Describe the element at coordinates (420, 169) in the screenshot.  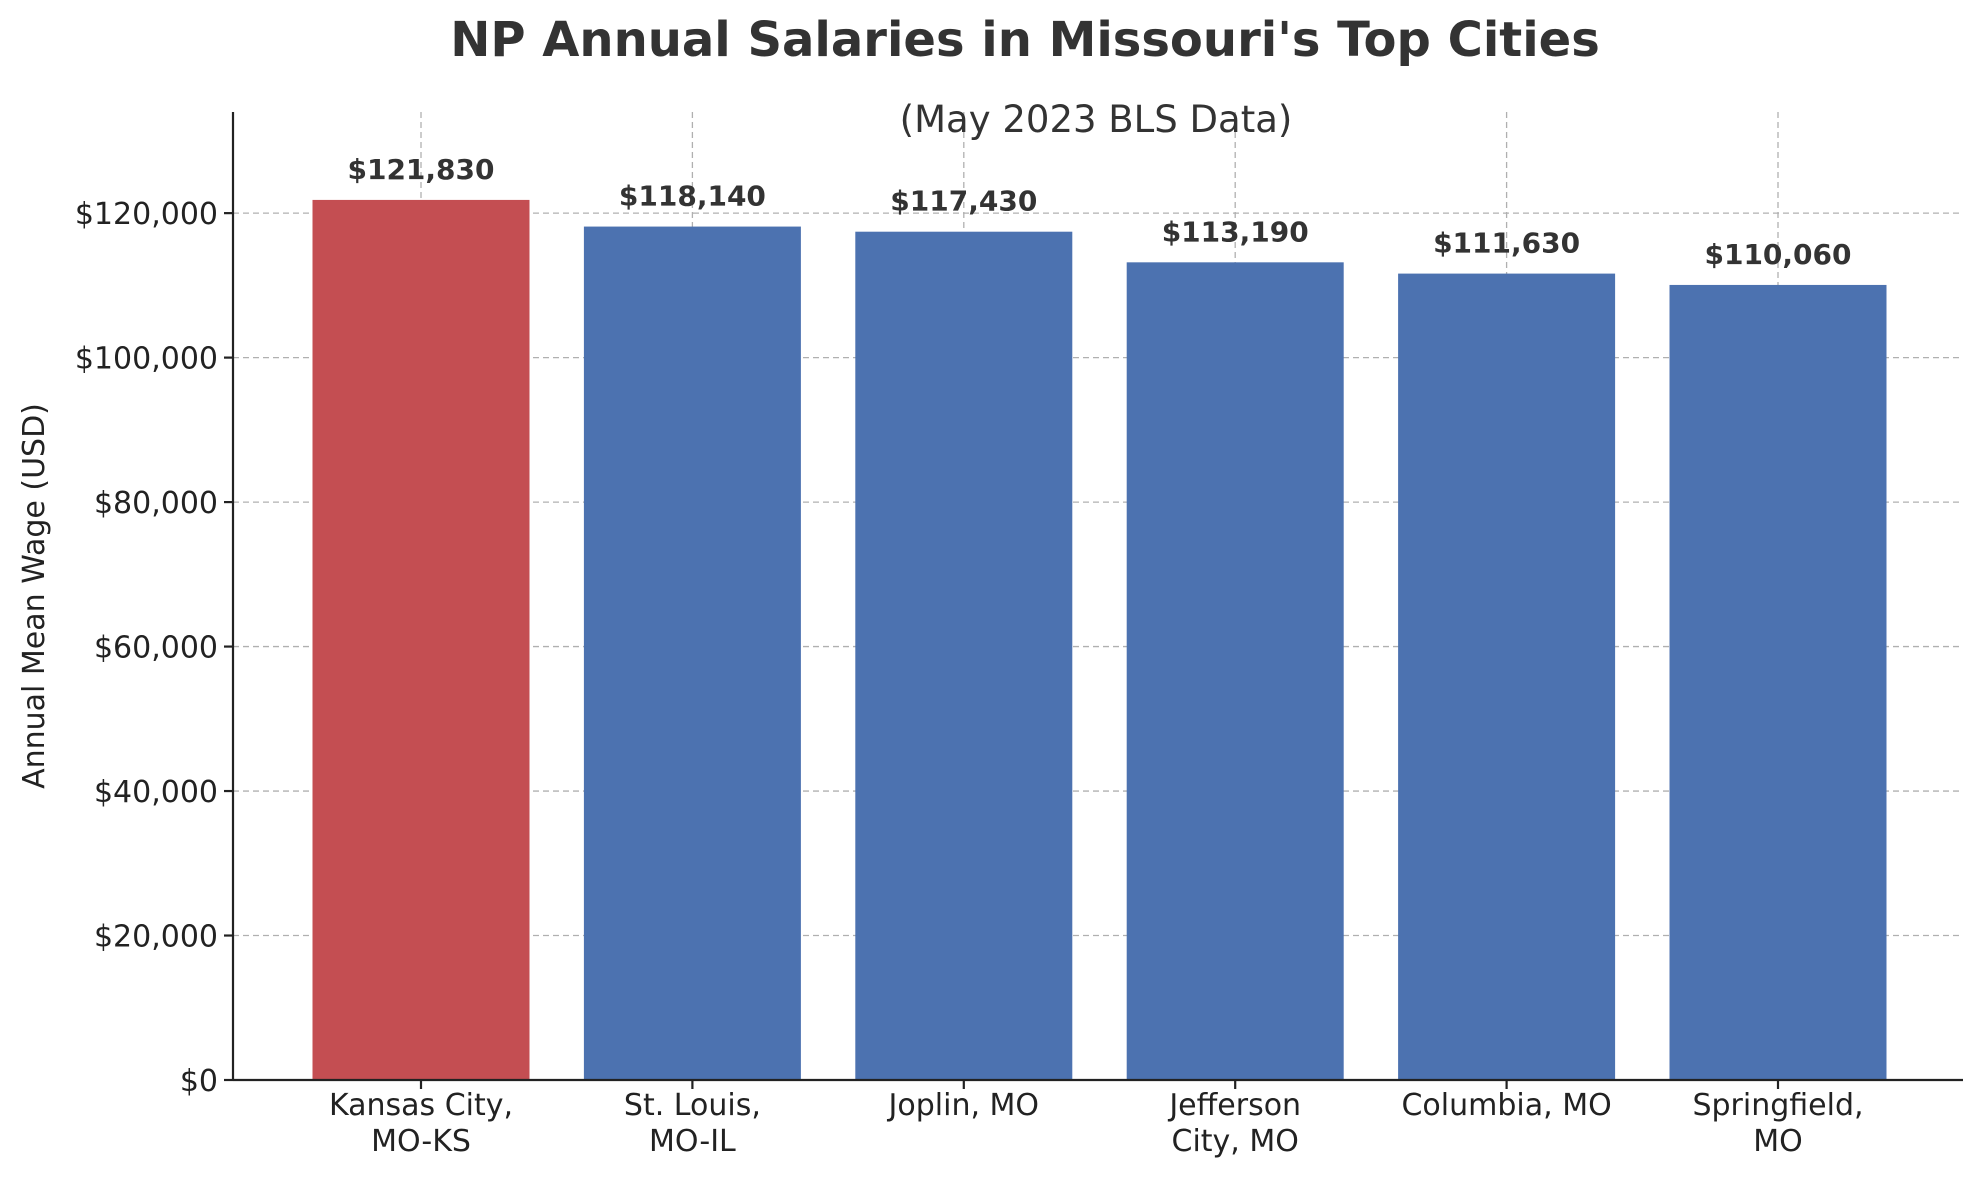
I see `bar-value-label: $121,830` at that location.